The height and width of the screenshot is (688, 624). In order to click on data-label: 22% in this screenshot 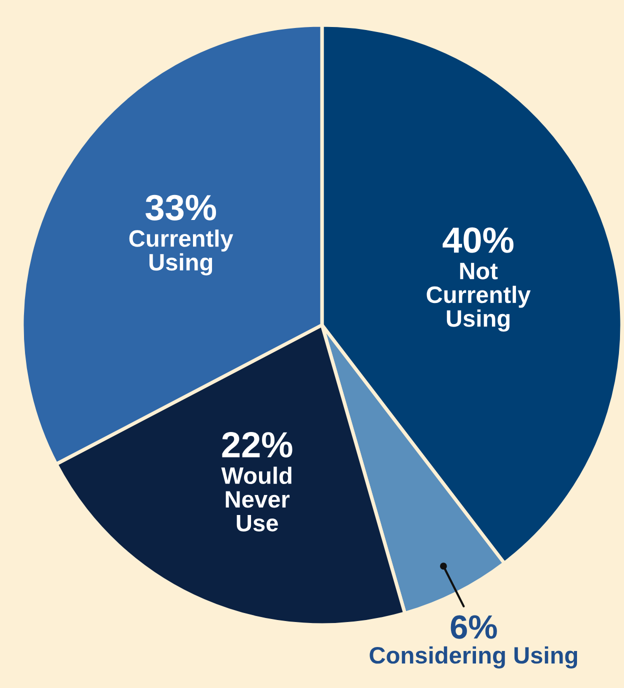, I will do `click(257, 445)`.